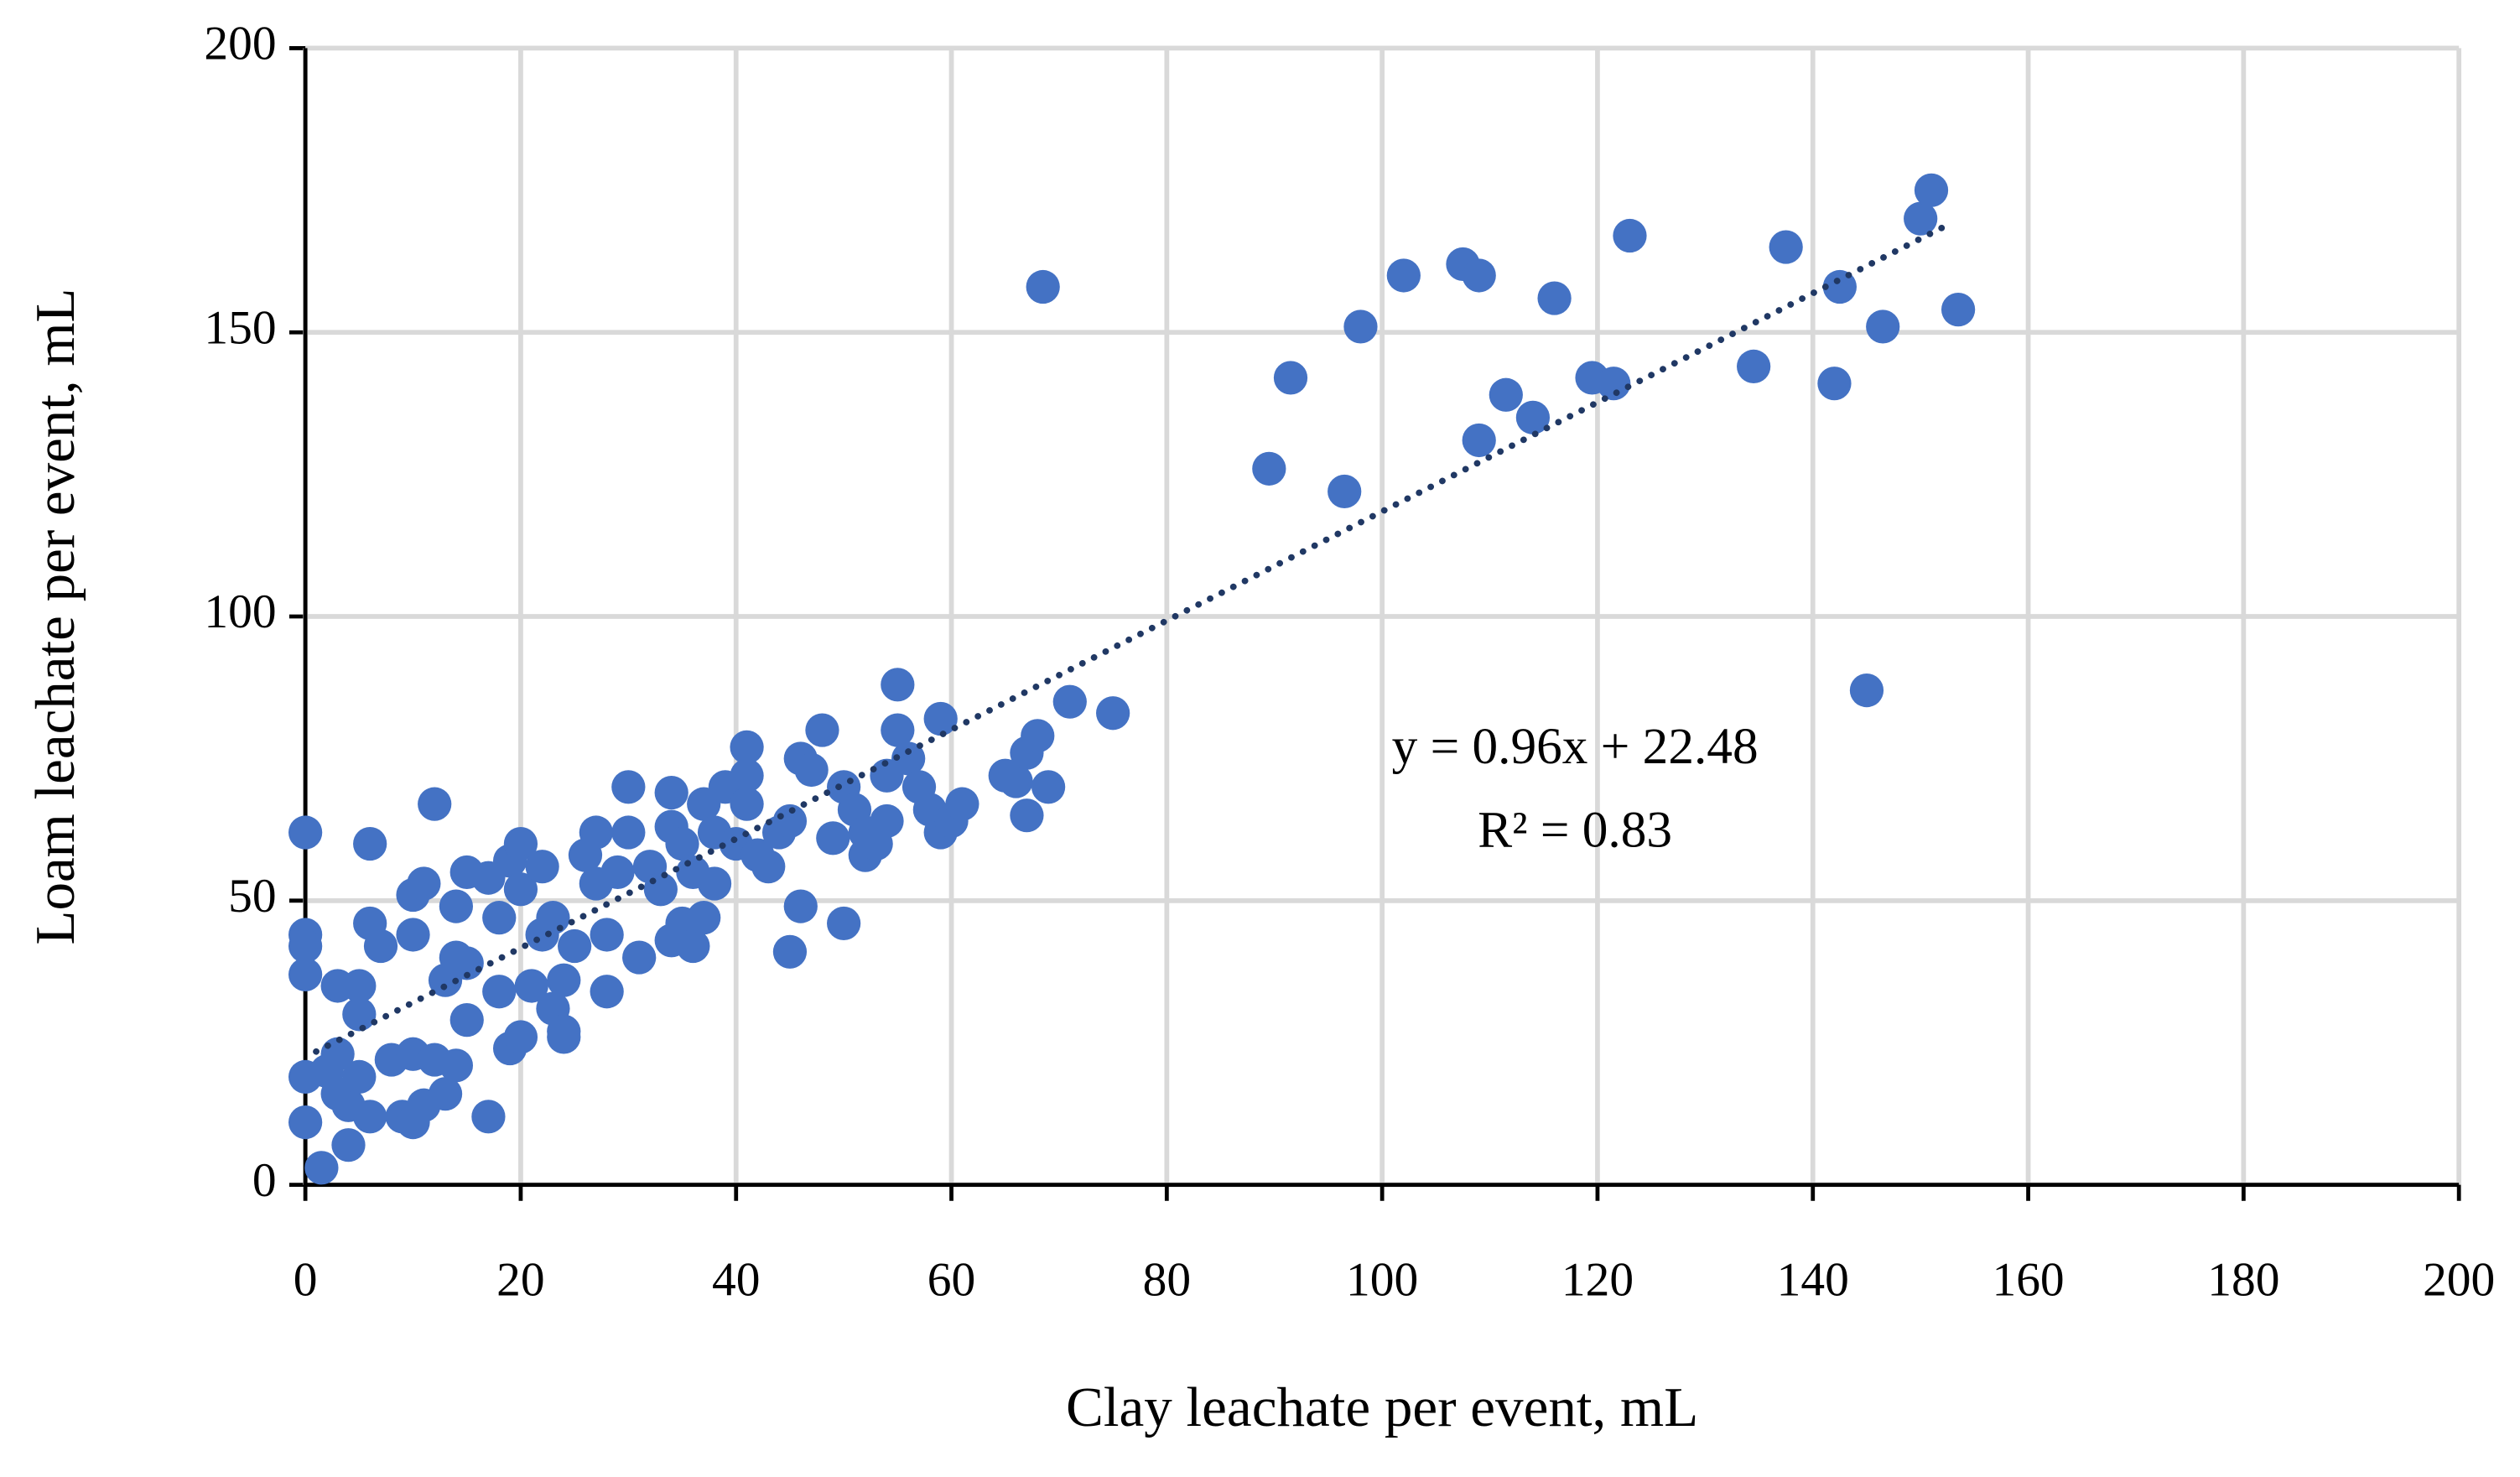 Image resolution: width=2520 pixels, height=1477 pixels. I want to click on x-tick-label: 100, so click(1382, 1280).